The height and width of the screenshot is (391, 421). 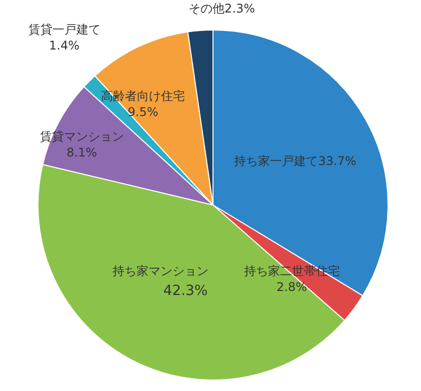 I want to click on slice-label: その他2.3%, so click(x=221, y=9).